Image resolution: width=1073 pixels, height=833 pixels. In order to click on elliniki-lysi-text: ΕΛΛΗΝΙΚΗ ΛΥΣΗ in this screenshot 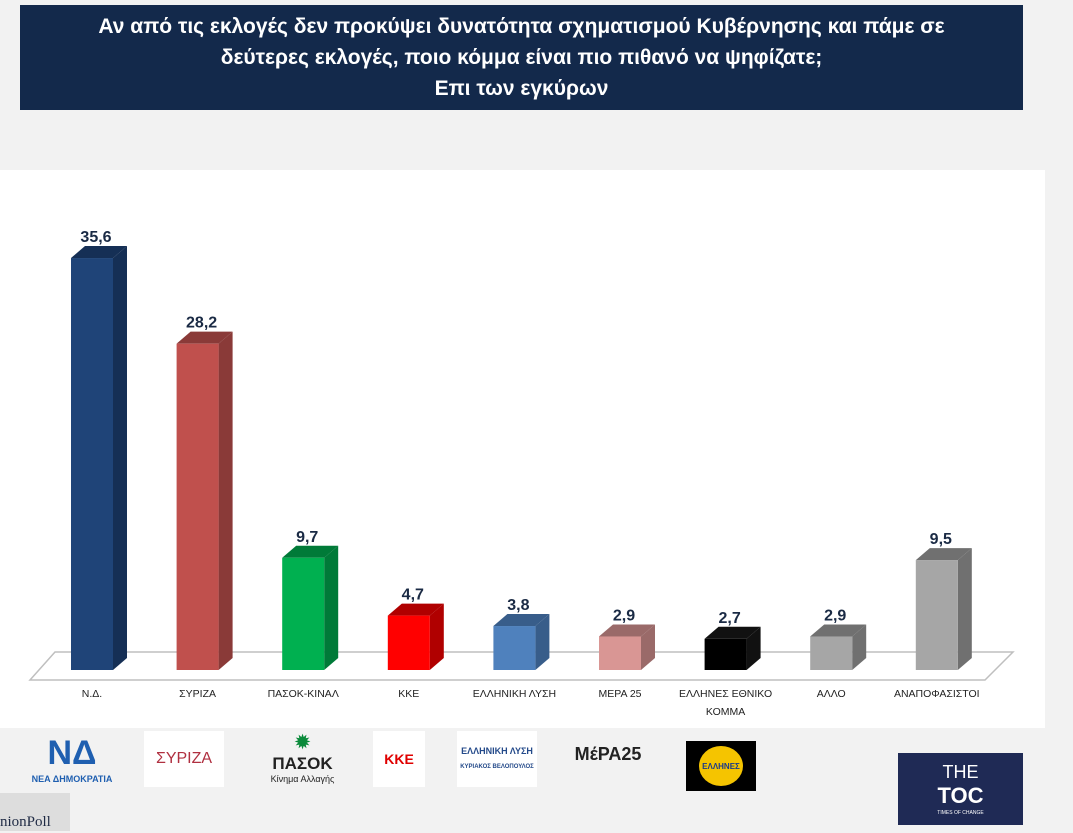, I will do `click(497, 751)`.